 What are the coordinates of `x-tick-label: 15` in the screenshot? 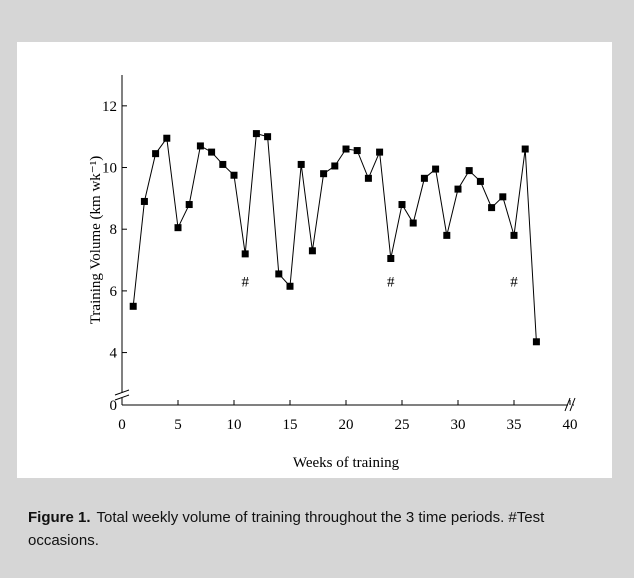 It's located at (290, 425).